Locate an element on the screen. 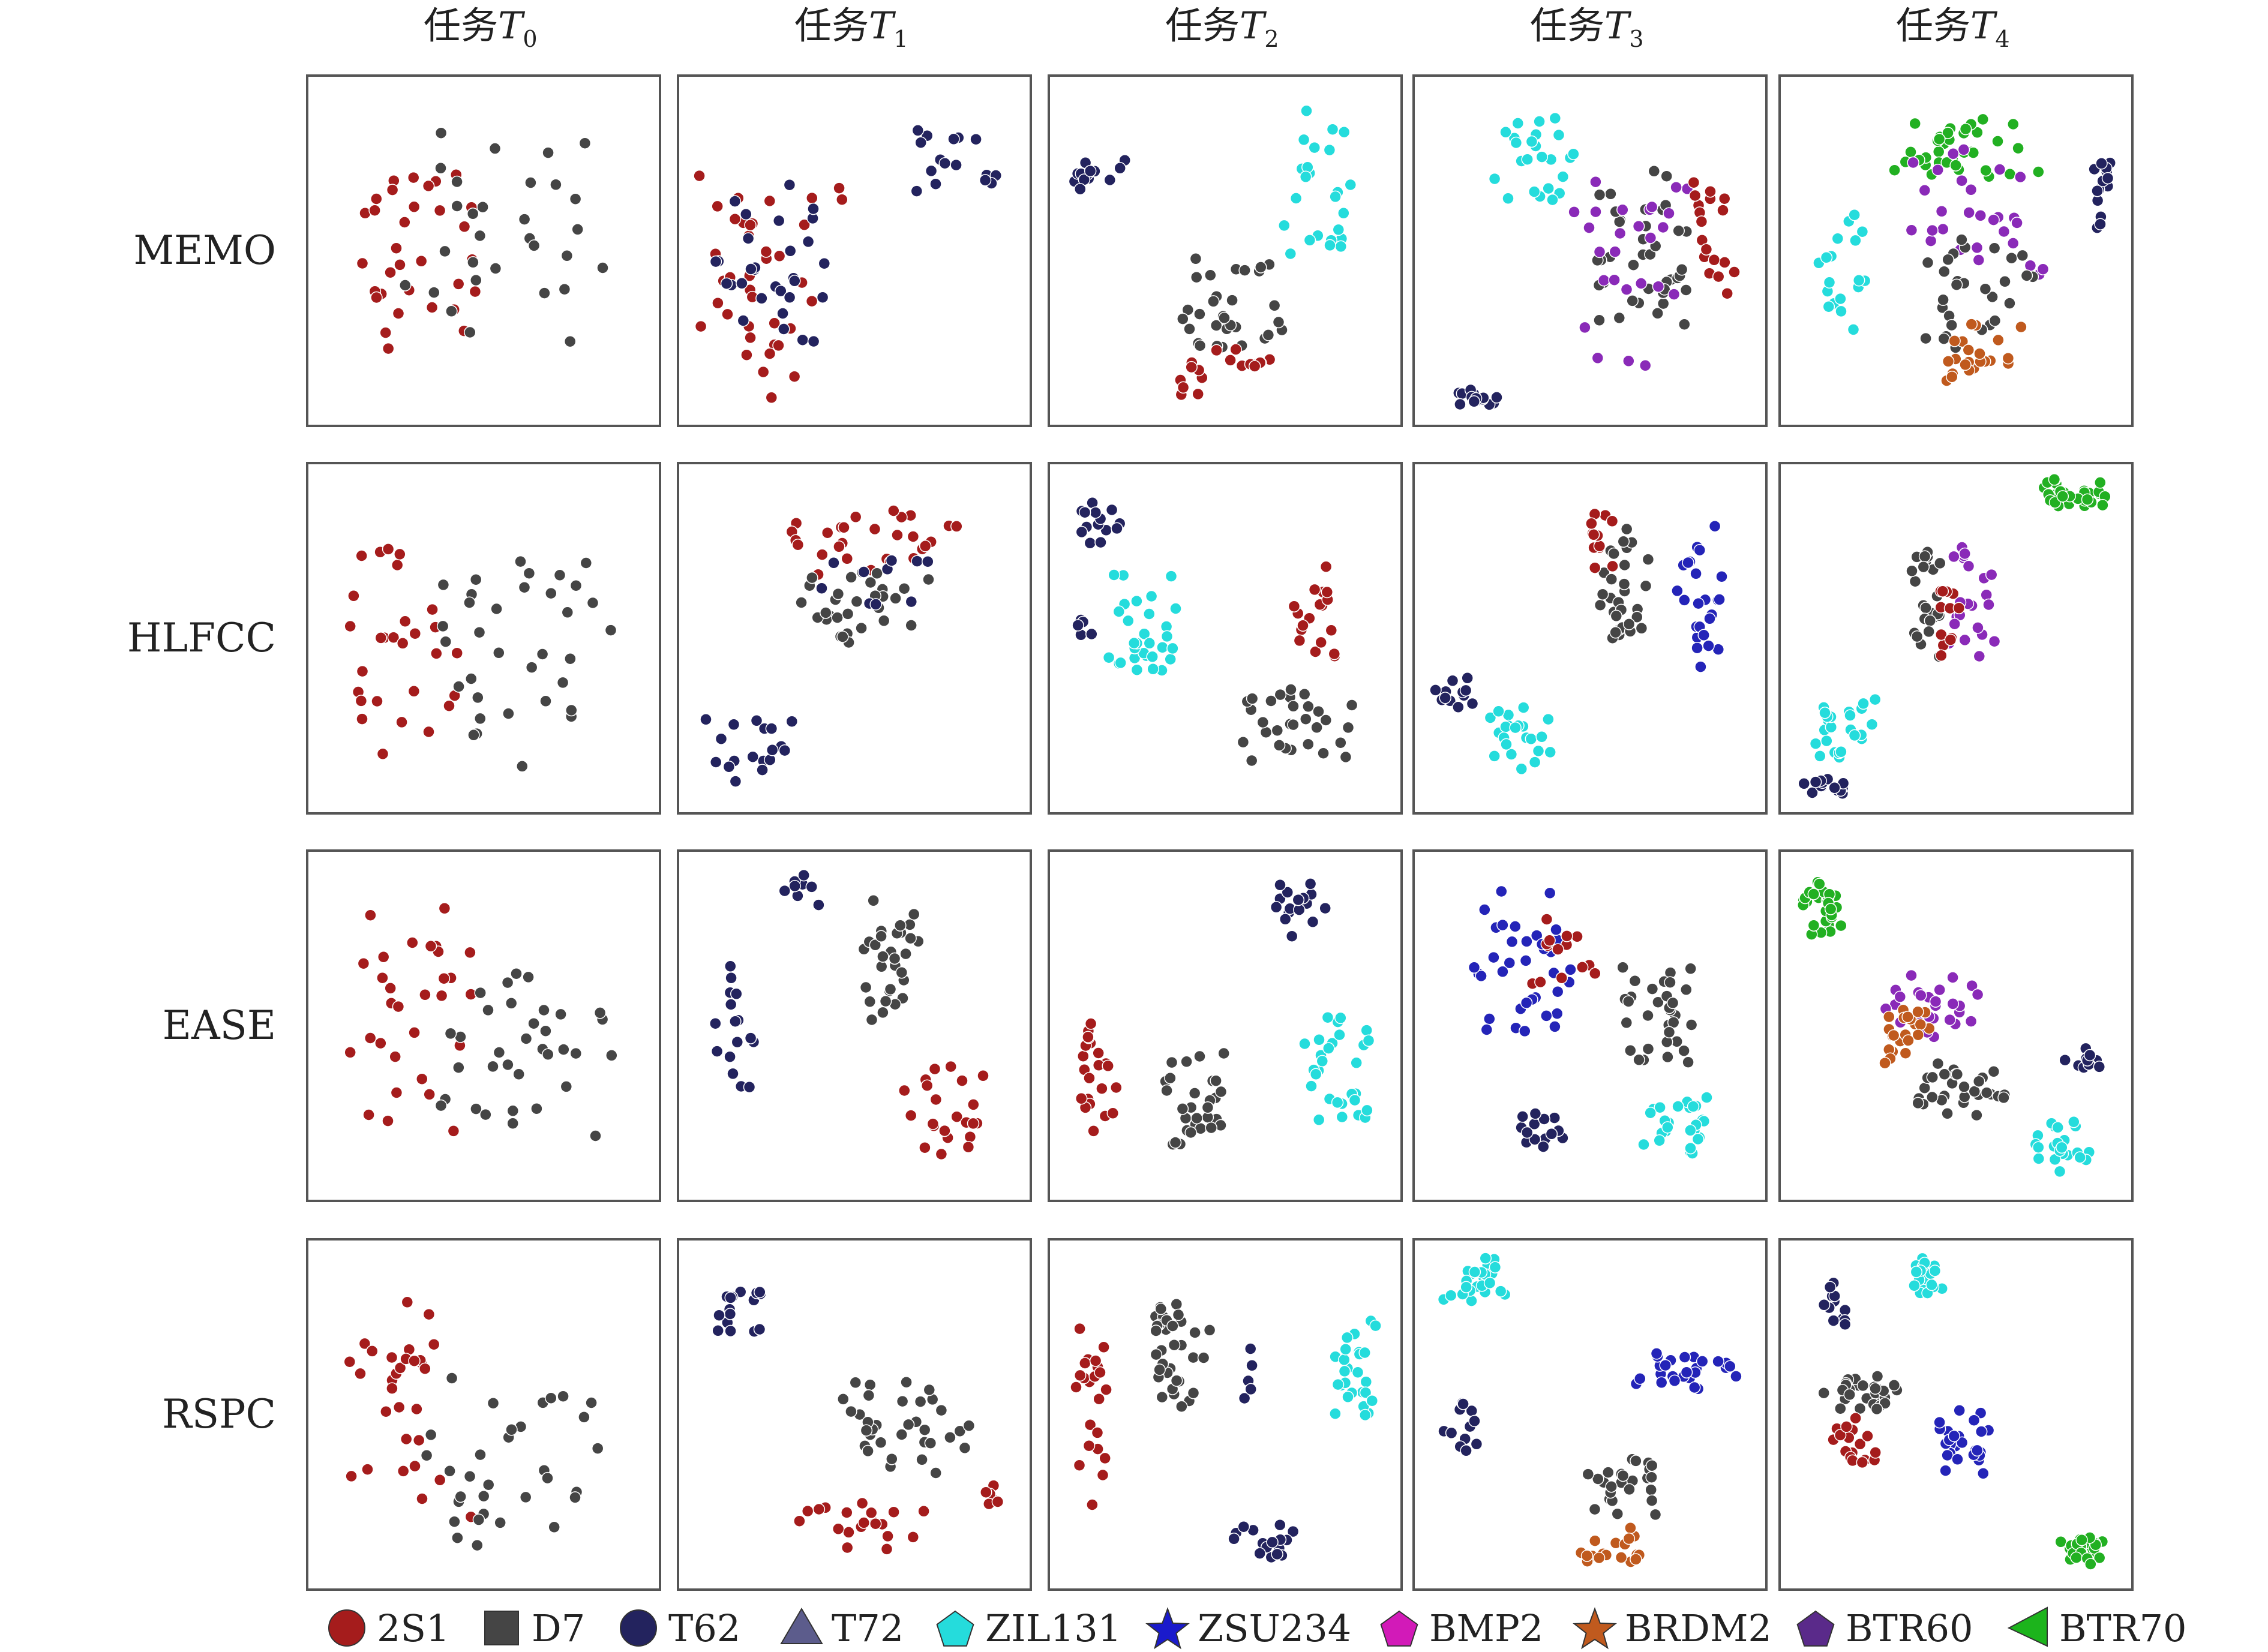 Image resolution: width=2268 pixels, height=1652 pixels. legend-marker is located at coordinates (802, 1626).